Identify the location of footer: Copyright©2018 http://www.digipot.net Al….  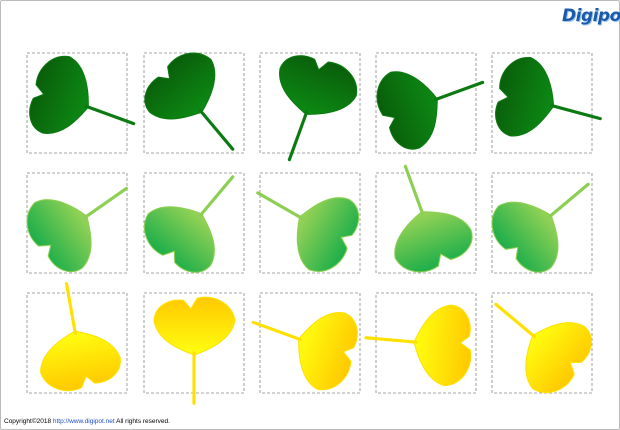
(87, 421).